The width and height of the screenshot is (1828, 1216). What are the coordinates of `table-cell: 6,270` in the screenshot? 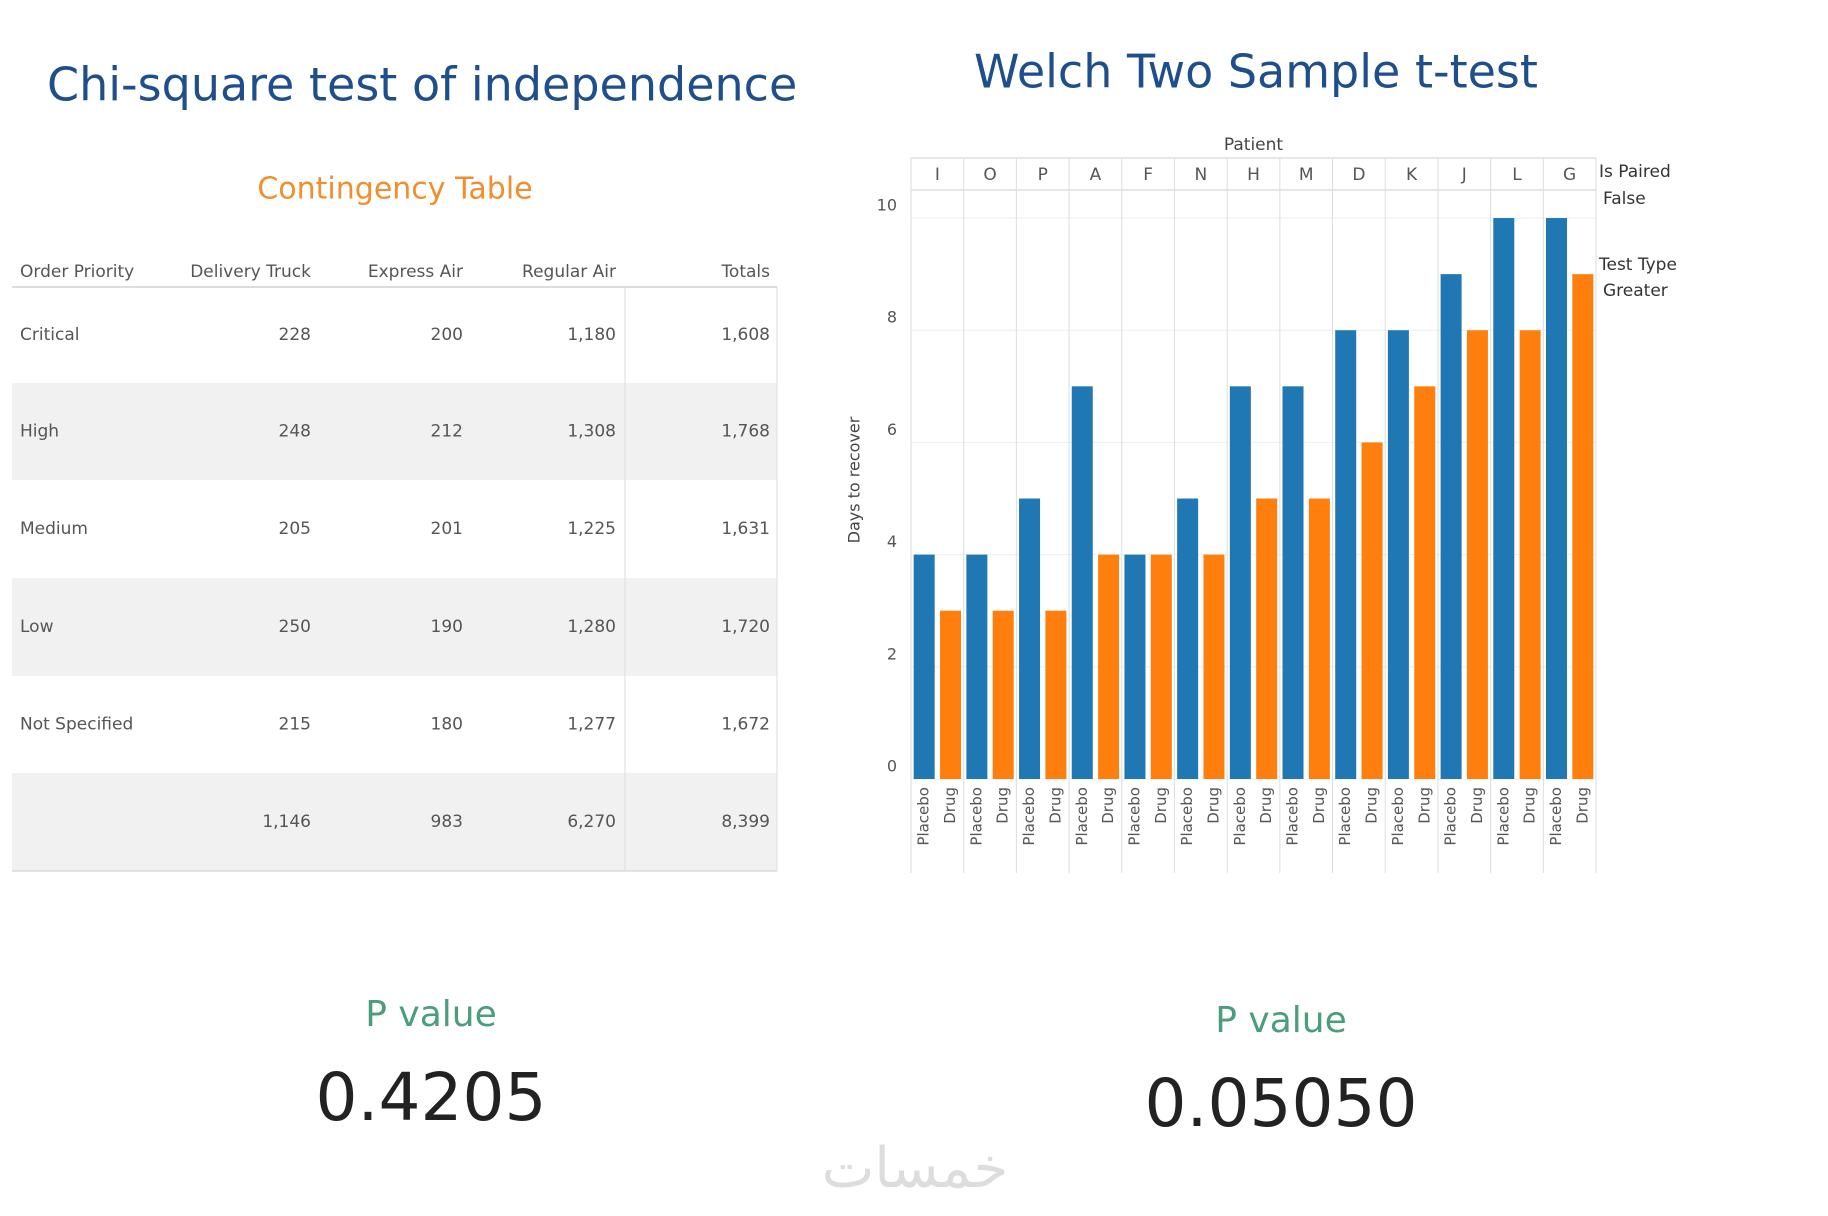 It's located at (591, 822).